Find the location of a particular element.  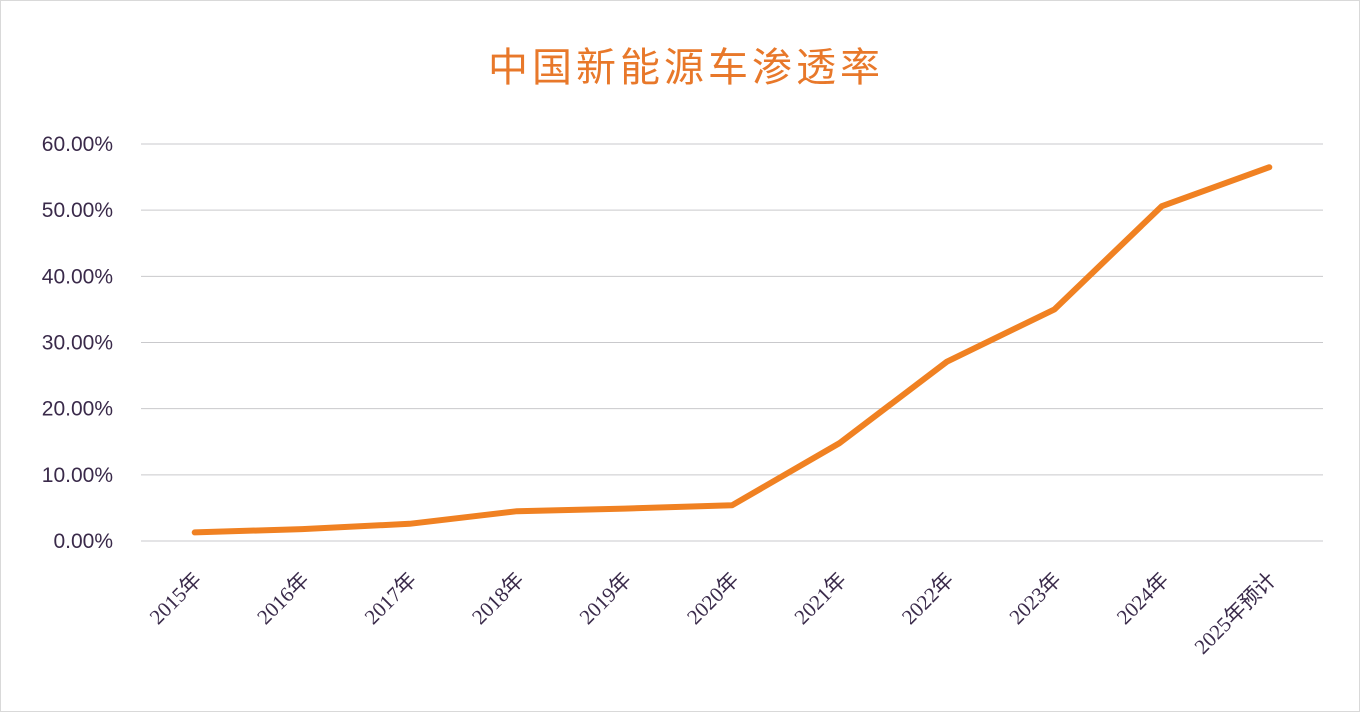

x-tick-label: 2021年 is located at coordinates (820, 599).